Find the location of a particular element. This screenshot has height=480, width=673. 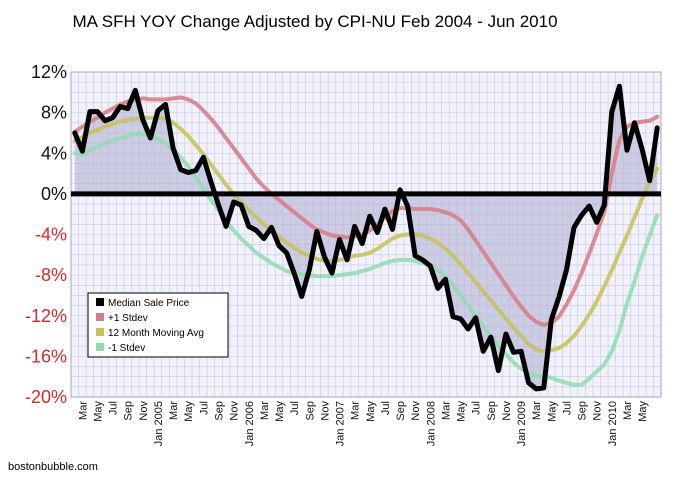

legend-label-minus-stdev: -1 Stdev is located at coordinates (126, 348).